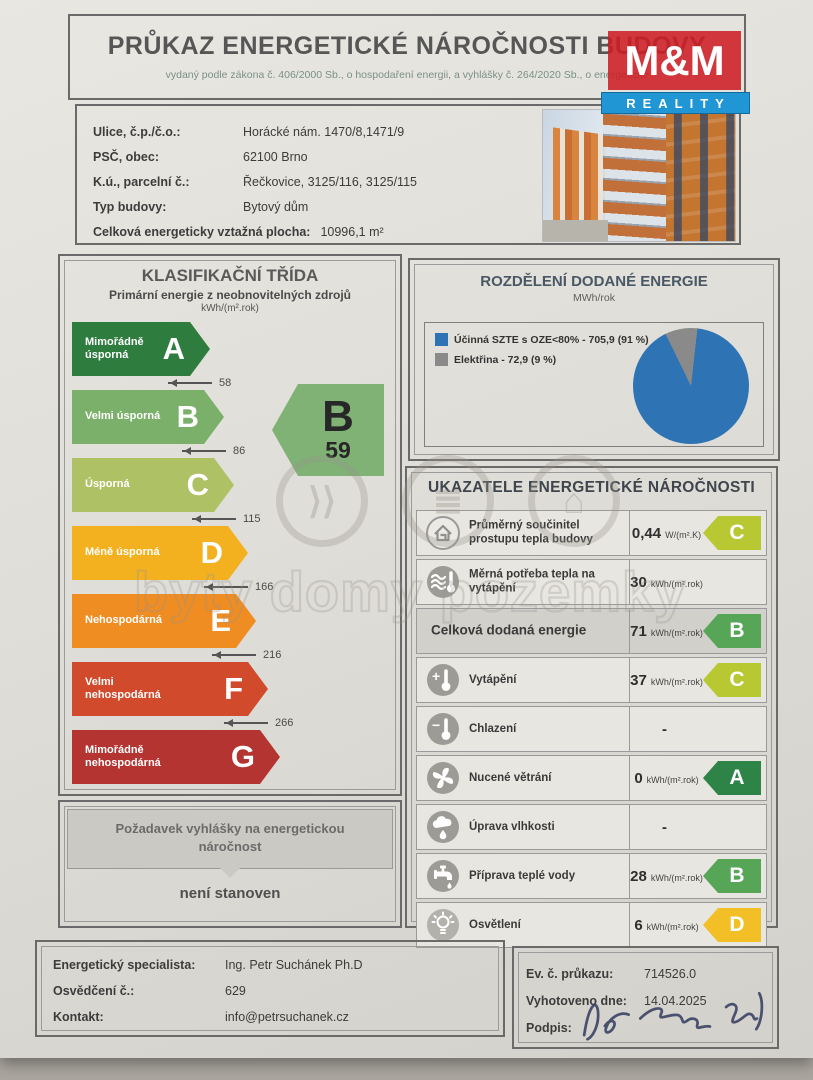 The height and width of the screenshot is (1080, 813). I want to click on certificate-row: Ev. č. průkazu: 714526.0, so click(651, 973).